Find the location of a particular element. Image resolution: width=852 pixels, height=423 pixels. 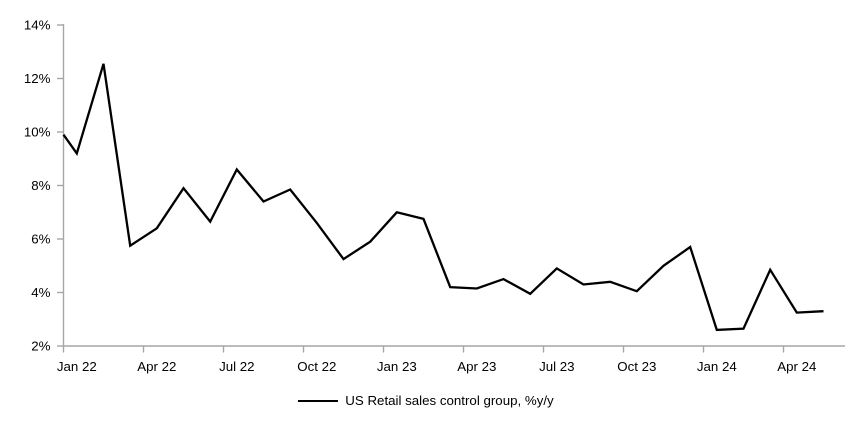

chart-legend: US Retail sales control group, %y/y is located at coordinates (426, 401).